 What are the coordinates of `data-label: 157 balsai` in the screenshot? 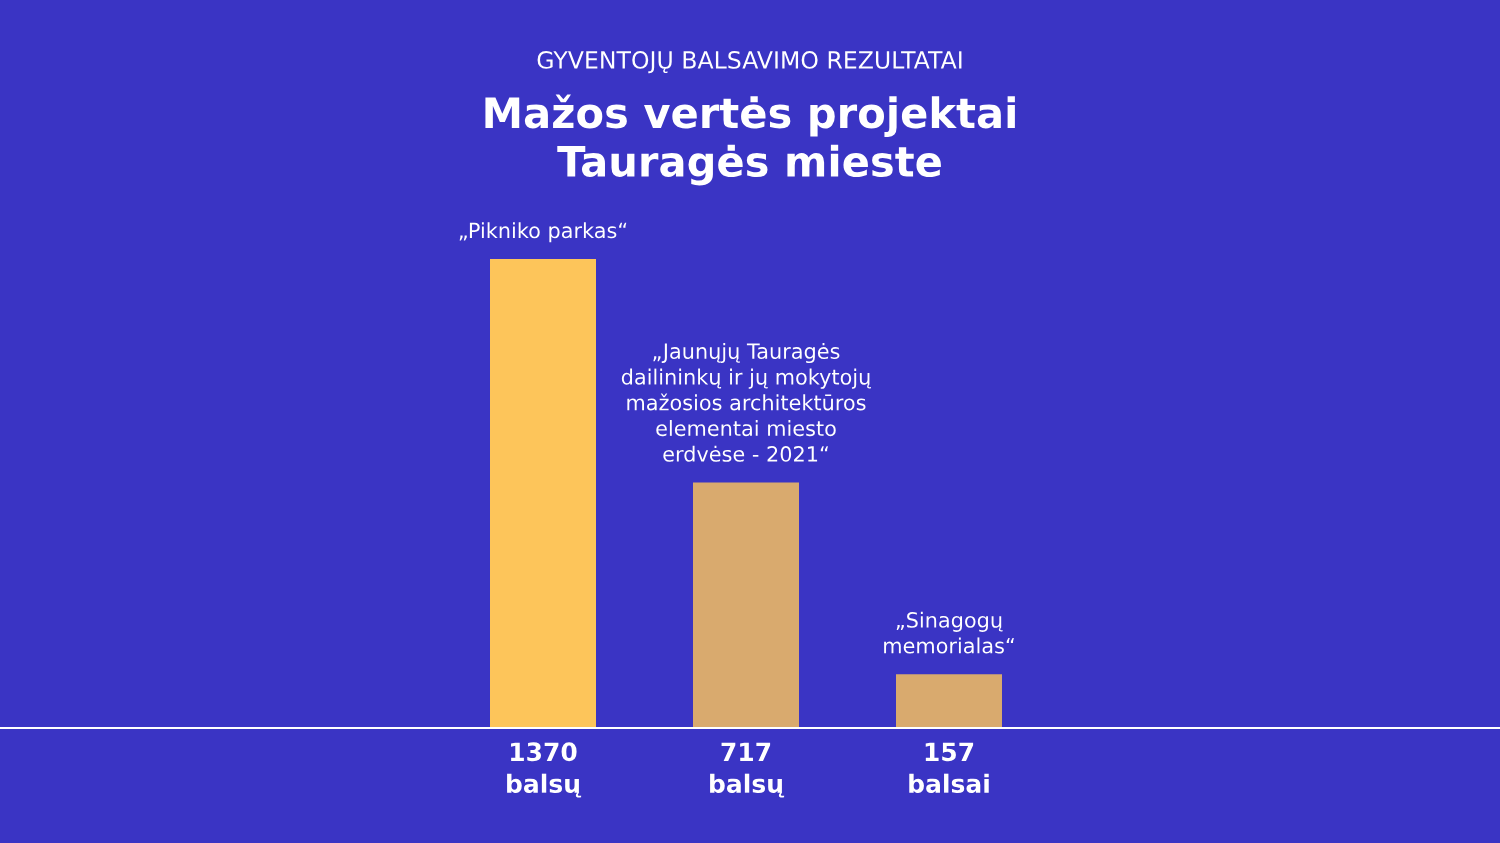 It's located at (949, 768).